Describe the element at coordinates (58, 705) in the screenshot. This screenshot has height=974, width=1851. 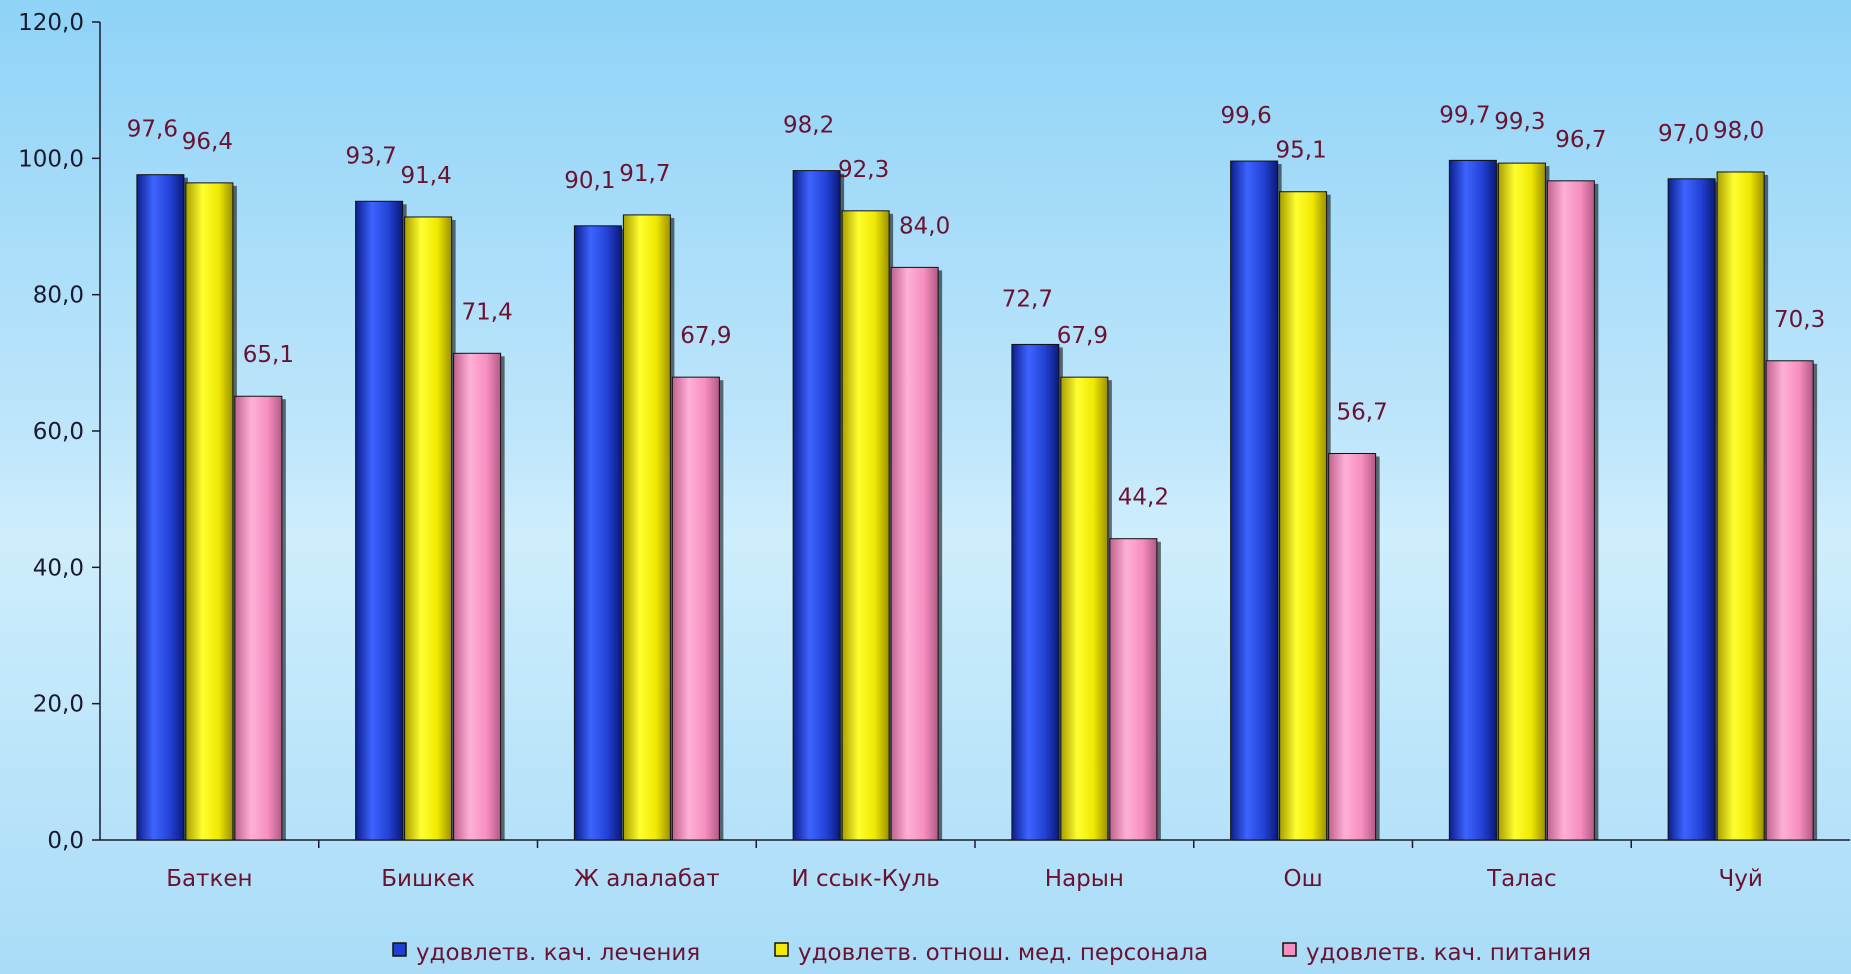
I see `y-tick-label: 20,0` at that location.